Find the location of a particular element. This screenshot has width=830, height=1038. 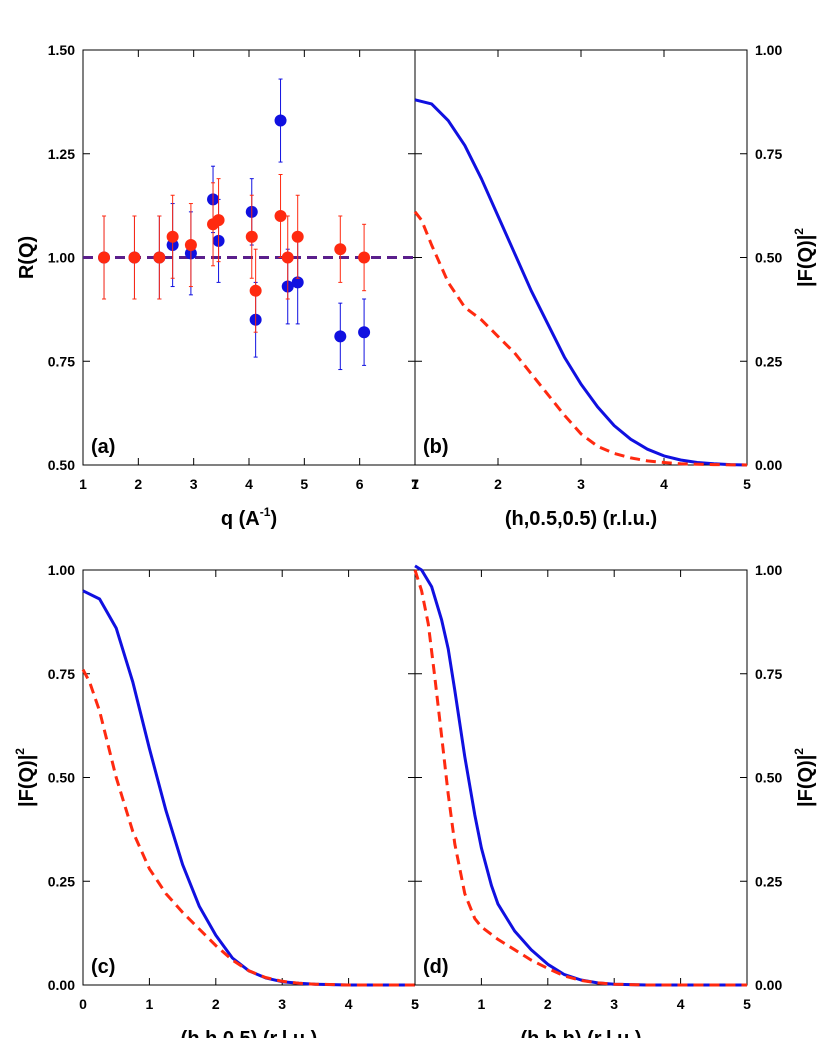

y-axis-label: R(Q) is located at coordinates (27, 257).